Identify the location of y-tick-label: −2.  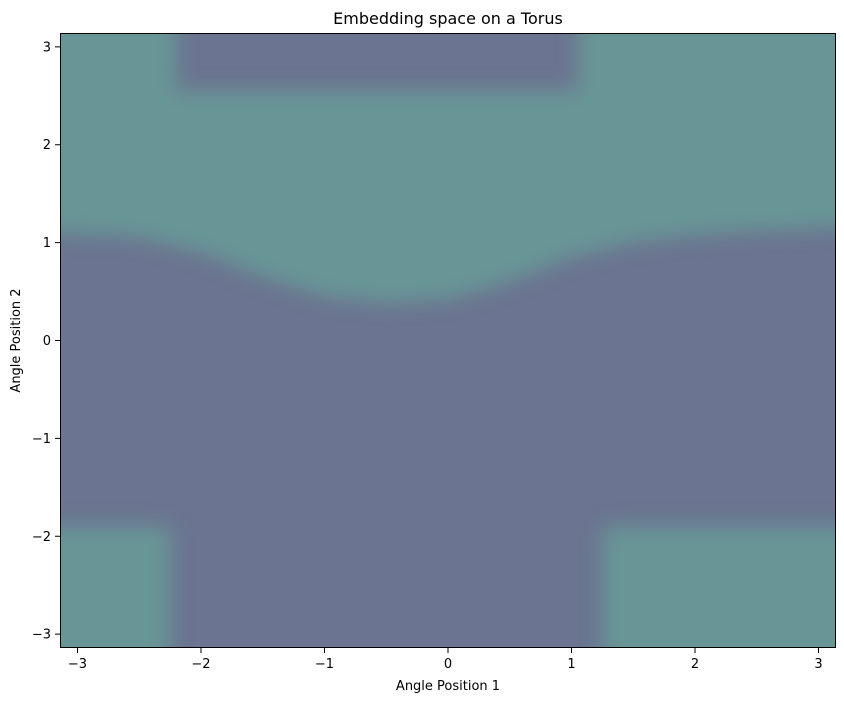
(41, 537).